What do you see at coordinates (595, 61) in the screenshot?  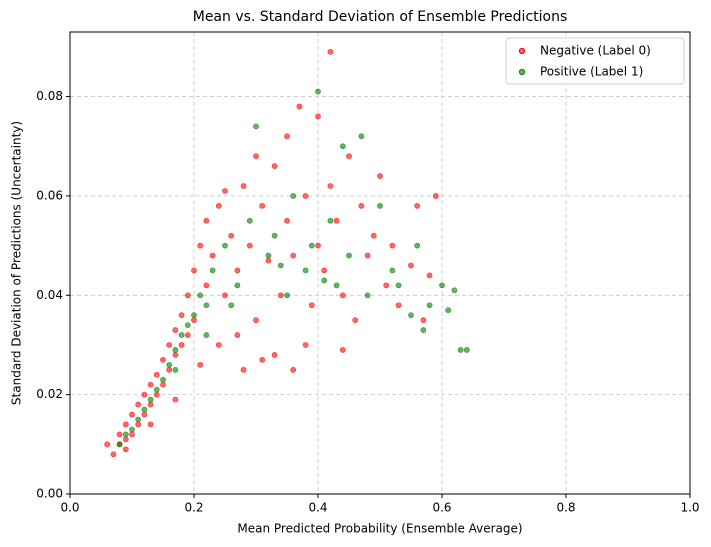 I see `legend-box` at bounding box center [595, 61].